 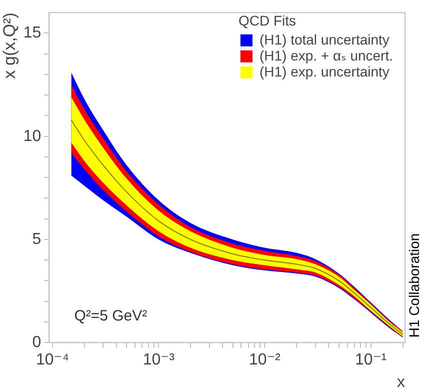 What do you see at coordinates (37, 343) in the screenshot?
I see `y-tick-label: 0` at bounding box center [37, 343].